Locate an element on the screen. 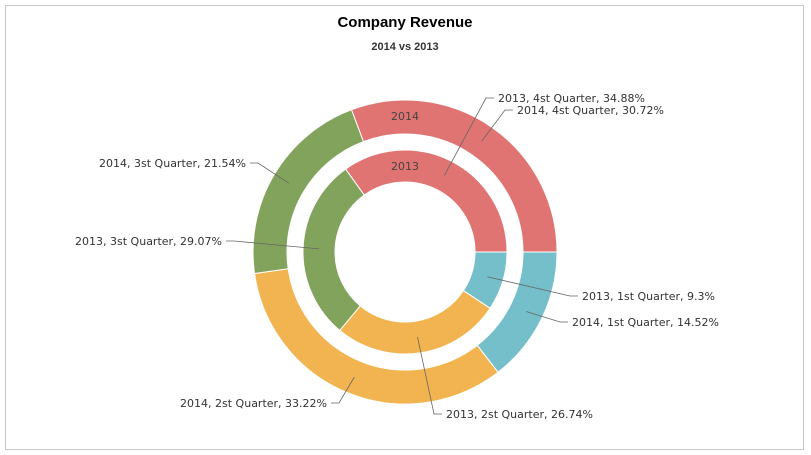 The width and height of the screenshot is (811, 455). slice-label-2014-1: 2014, 1st Quarter, 14.52% is located at coordinates (645, 322).